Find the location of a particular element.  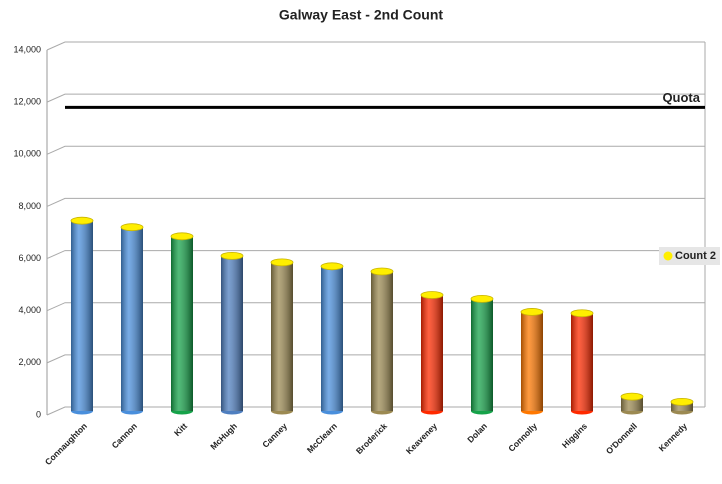

y-tick-label: 2,000 is located at coordinates (29, 362).